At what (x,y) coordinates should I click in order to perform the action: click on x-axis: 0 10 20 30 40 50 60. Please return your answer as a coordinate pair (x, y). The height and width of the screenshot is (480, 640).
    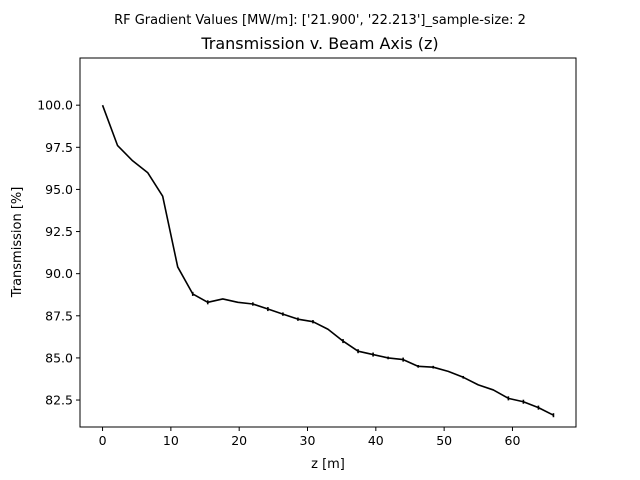
    Looking at the image, I should click on (310, 437).